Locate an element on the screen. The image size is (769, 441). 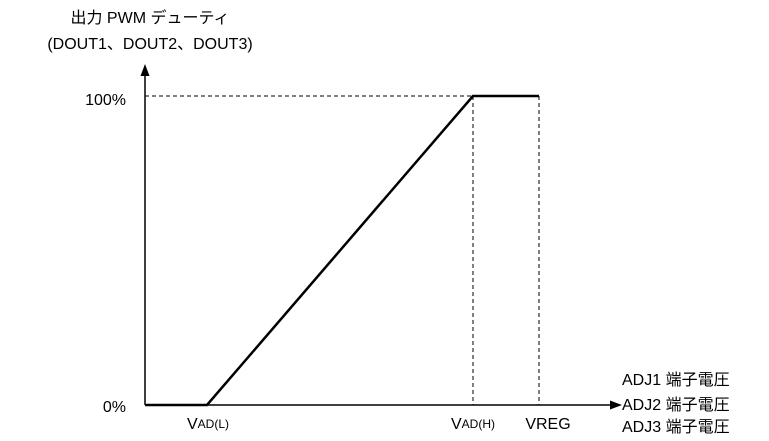
x-title-line1: ADJ1 端子電圧 is located at coordinates (676, 380).